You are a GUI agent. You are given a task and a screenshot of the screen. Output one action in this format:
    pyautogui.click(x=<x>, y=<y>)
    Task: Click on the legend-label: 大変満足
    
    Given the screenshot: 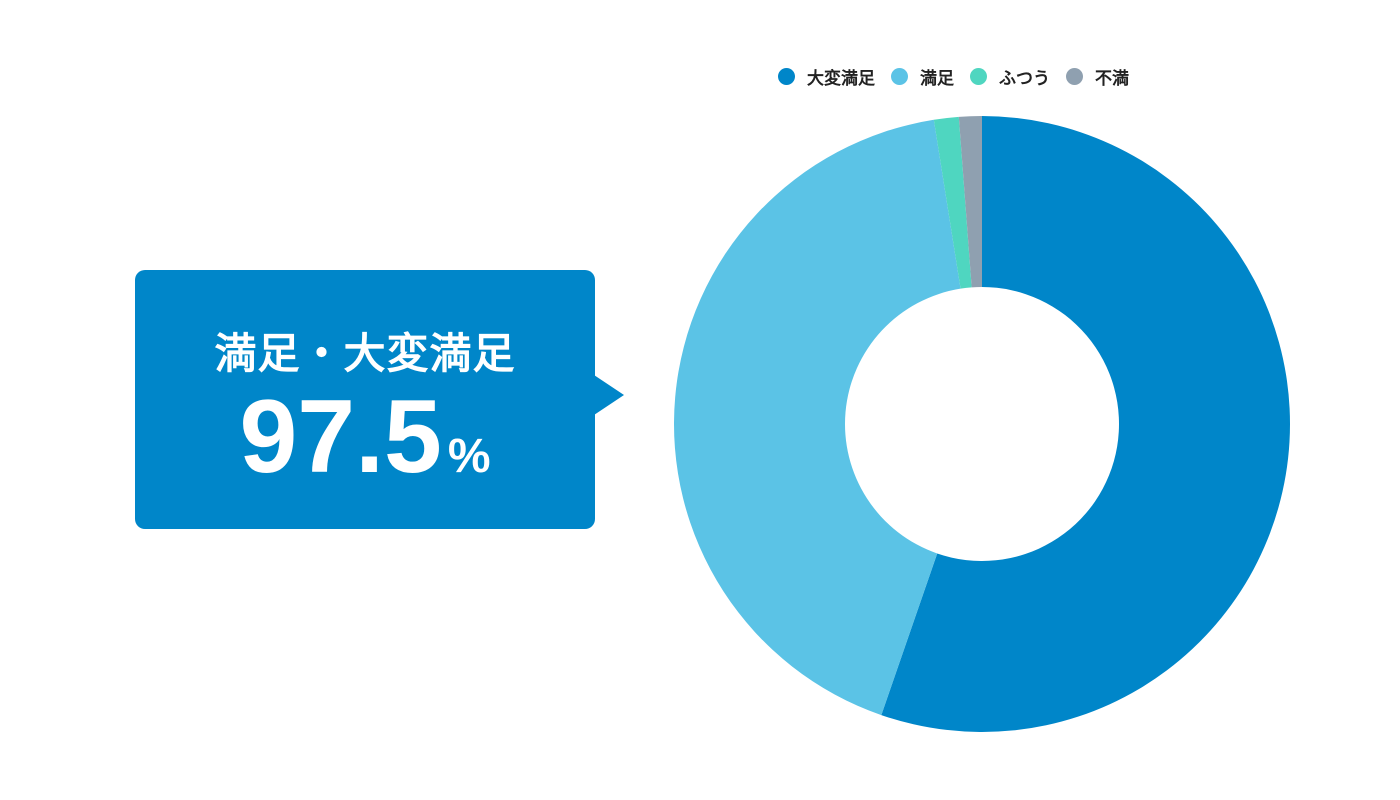 What is the action you would take?
    pyautogui.click(x=841, y=79)
    